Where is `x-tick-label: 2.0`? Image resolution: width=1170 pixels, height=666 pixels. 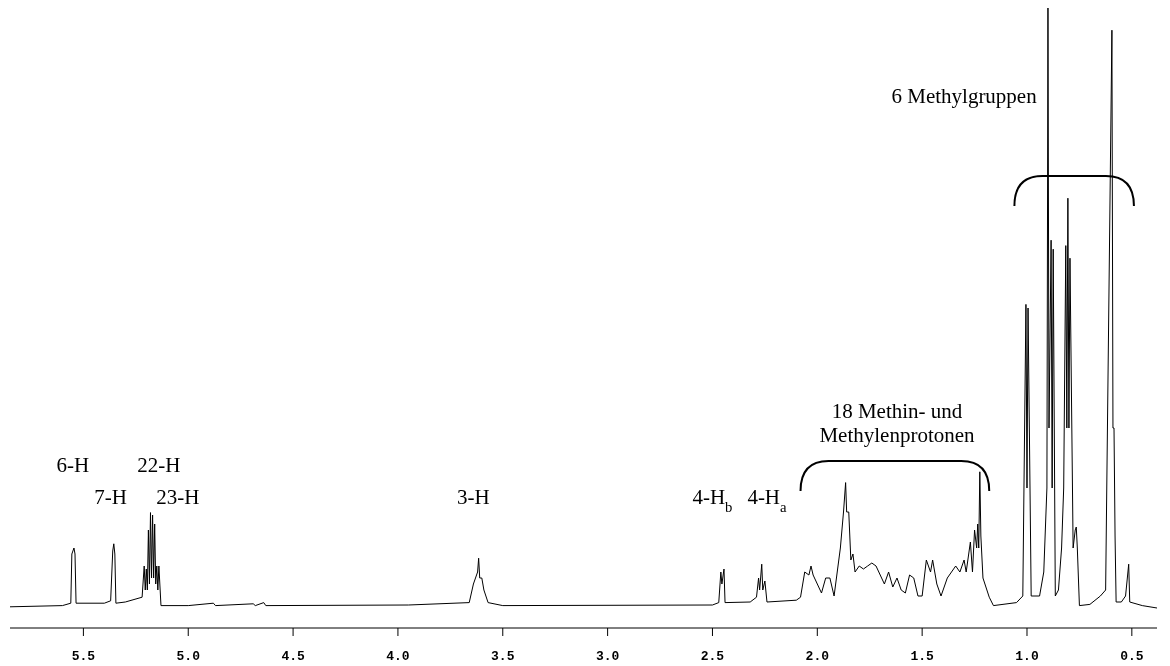 x-tick-label: 2.0 is located at coordinates (817, 656).